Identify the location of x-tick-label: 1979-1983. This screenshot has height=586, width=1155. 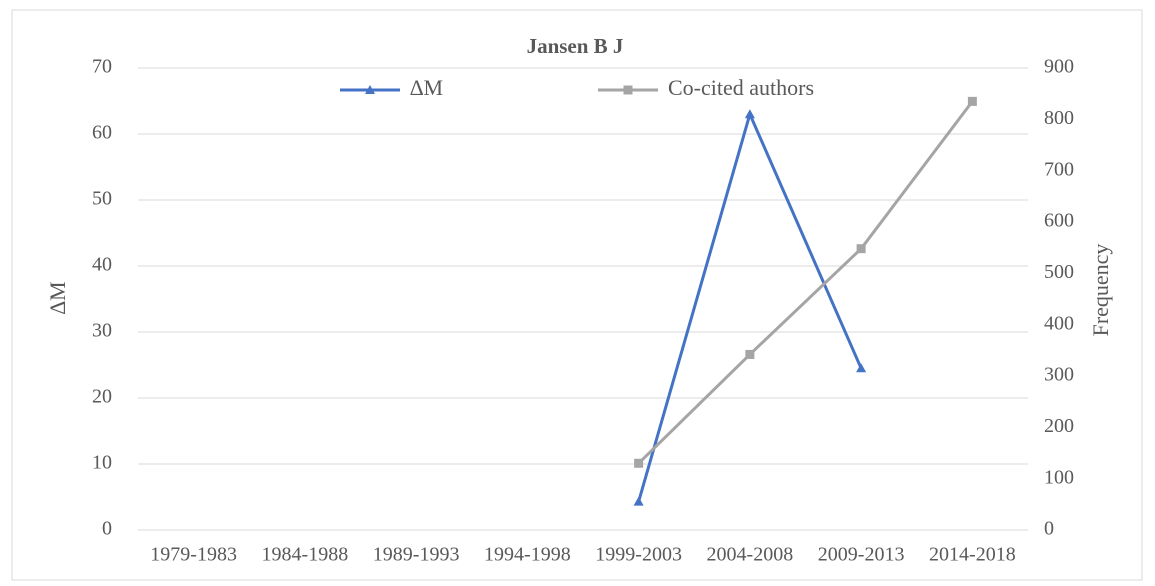
(193, 555).